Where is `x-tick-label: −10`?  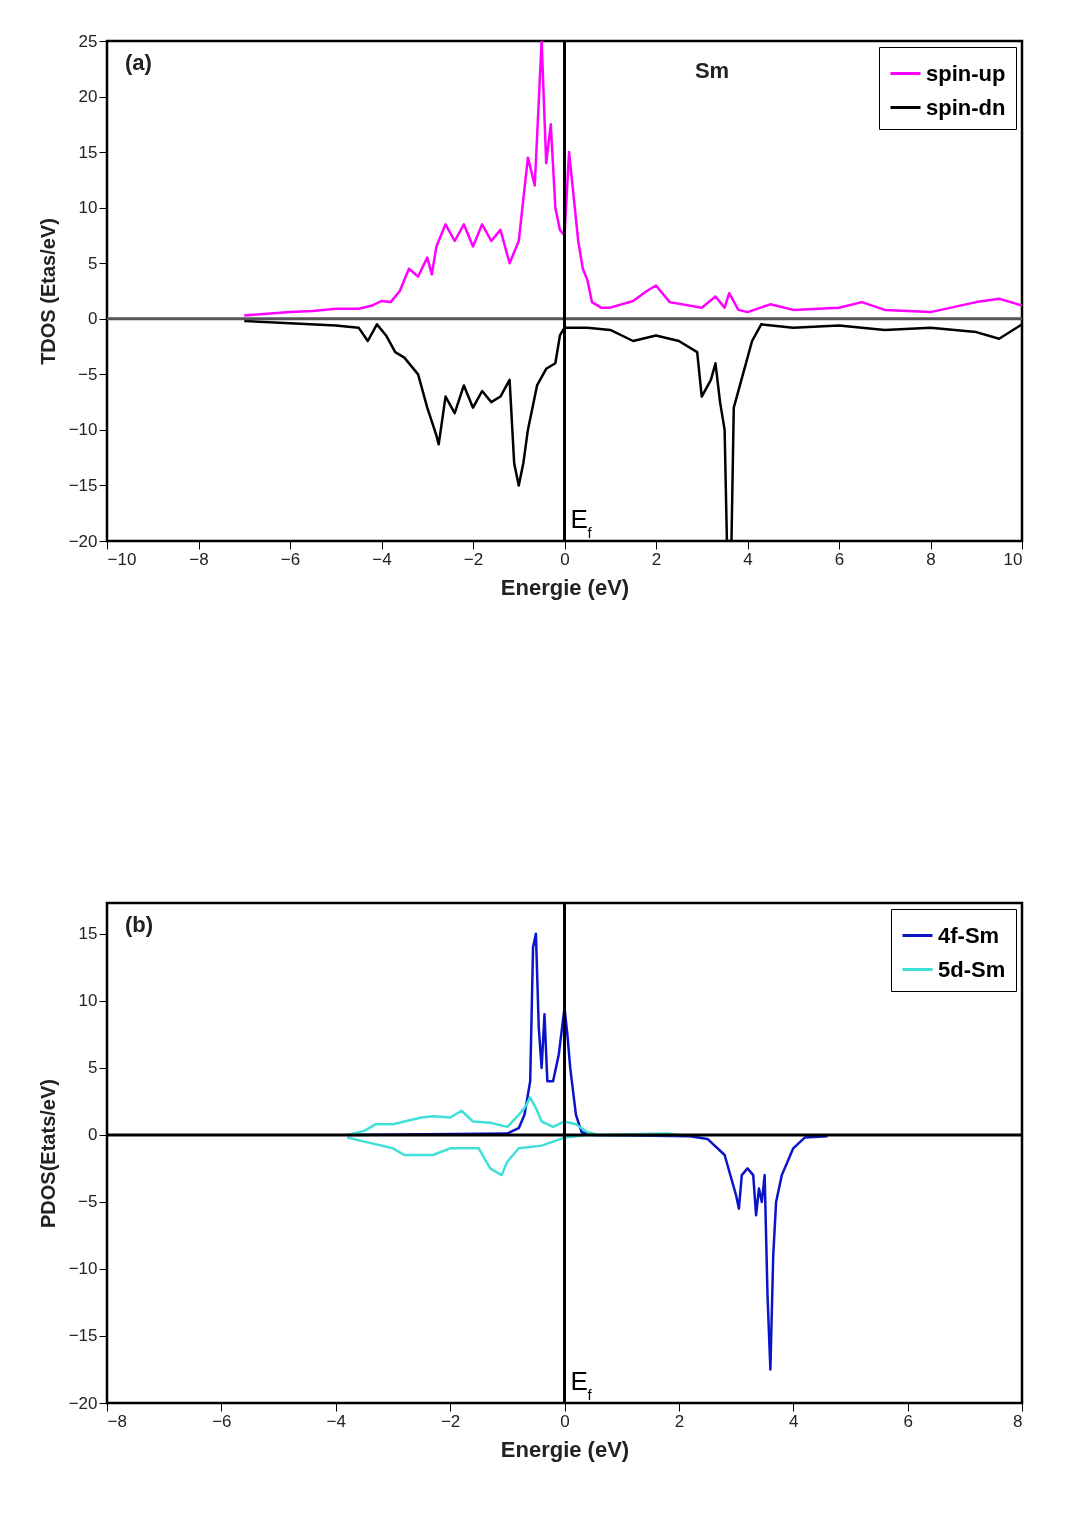
x-tick-label: −10 is located at coordinates (122, 559).